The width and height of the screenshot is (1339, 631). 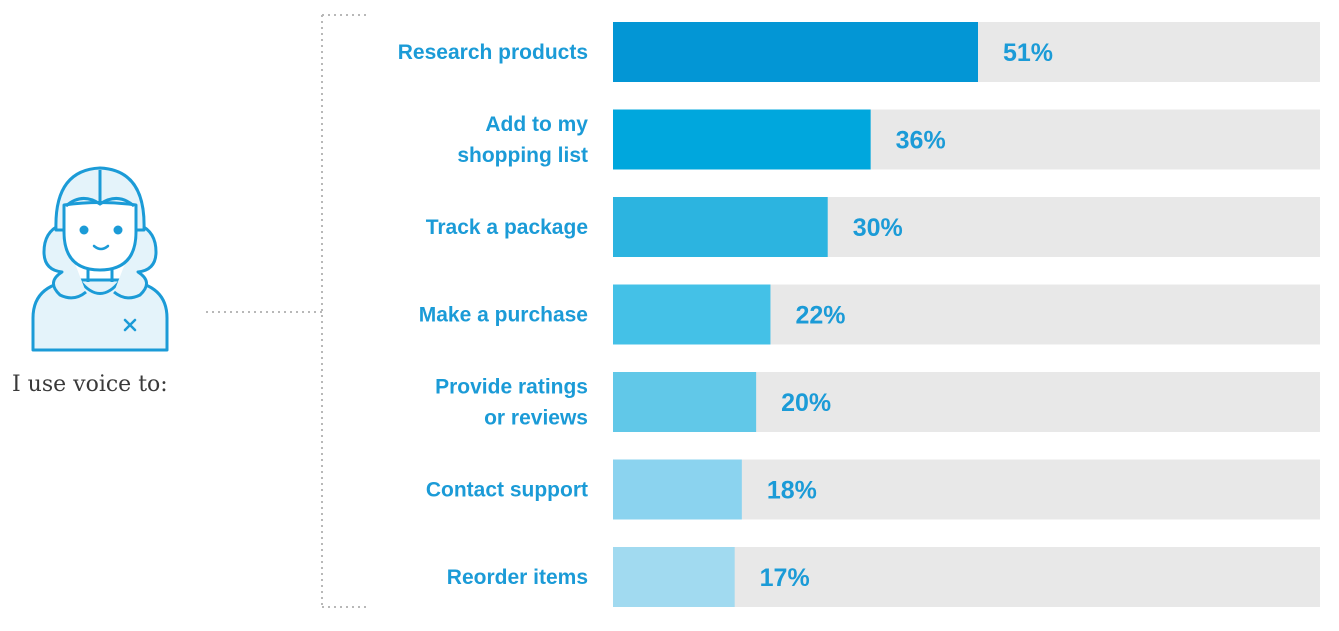 What do you see at coordinates (921, 141) in the screenshot?
I see `value-label: 36%` at bounding box center [921, 141].